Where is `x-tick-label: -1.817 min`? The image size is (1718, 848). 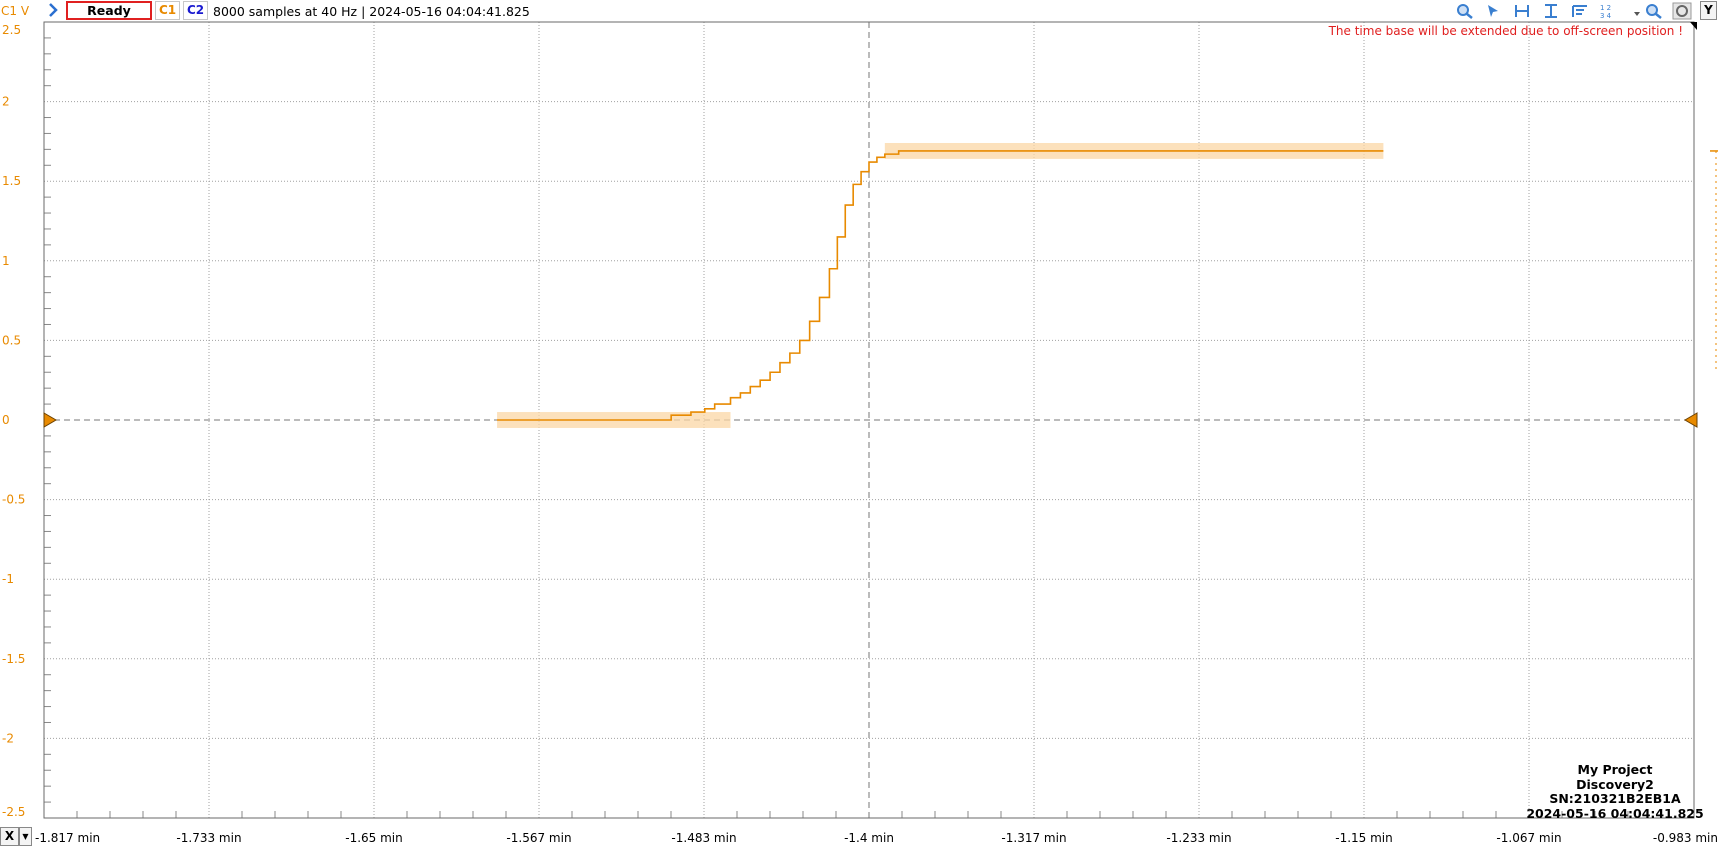 x-tick-label: -1.817 min is located at coordinates (67, 838).